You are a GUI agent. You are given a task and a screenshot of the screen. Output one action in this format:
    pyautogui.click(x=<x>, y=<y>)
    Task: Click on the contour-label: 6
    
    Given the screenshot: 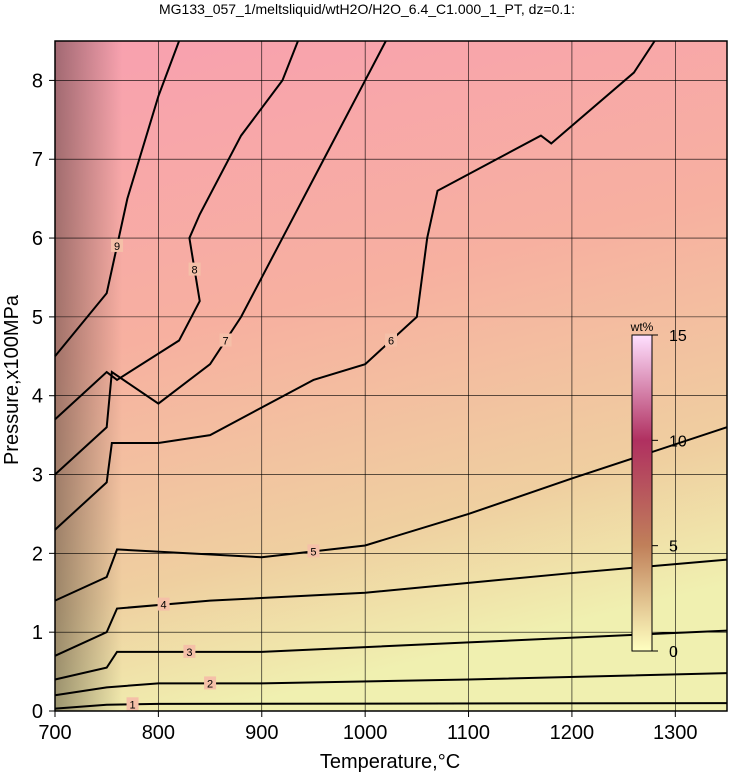 What is the action you would take?
    pyautogui.click(x=391, y=342)
    